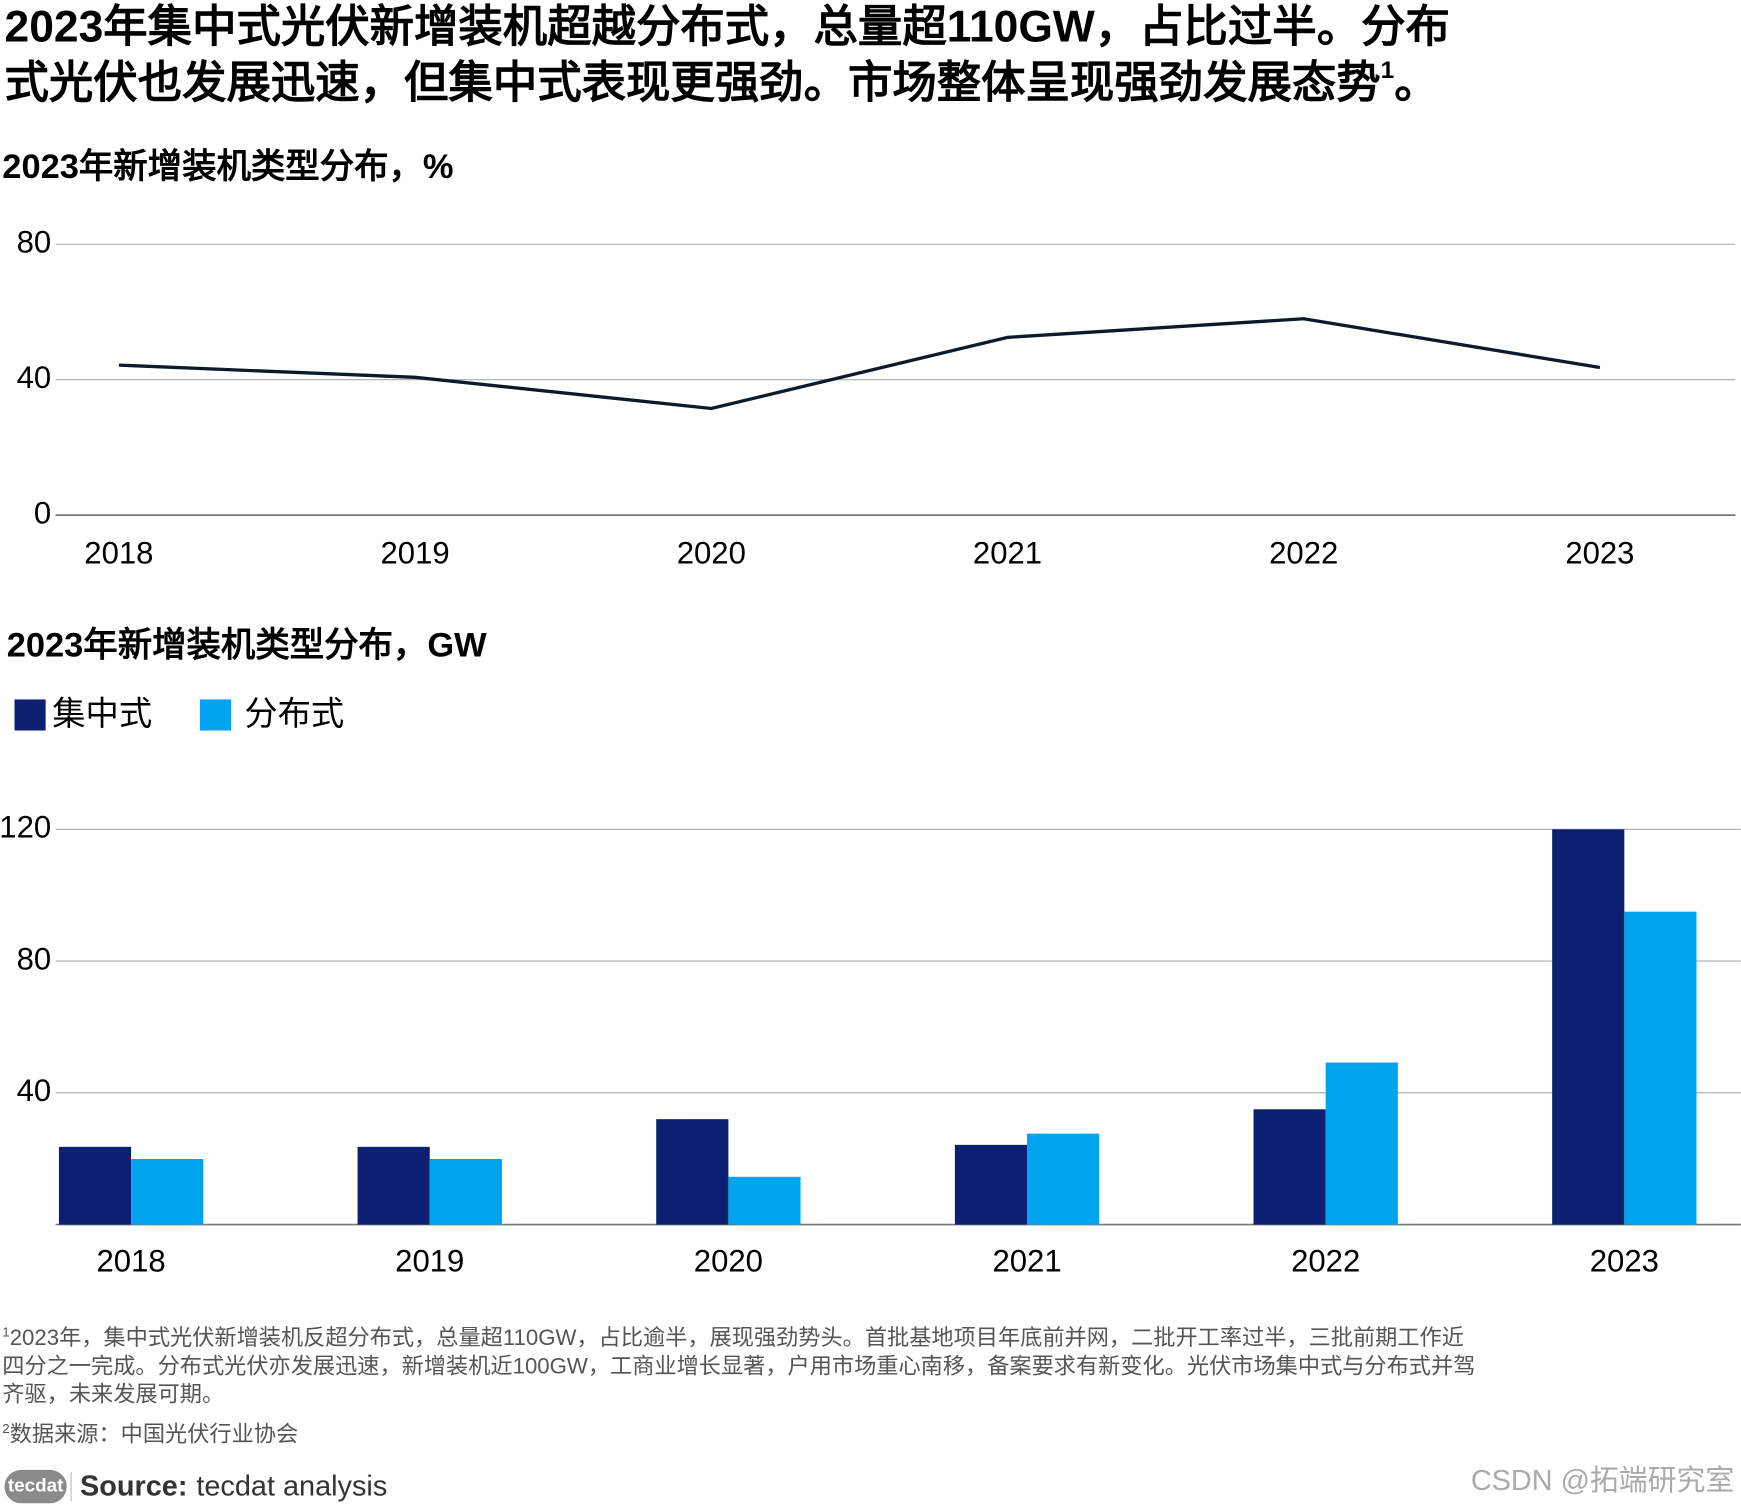 This screenshot has width=1741, height=1511. I want to click on line, so click(859, 364).